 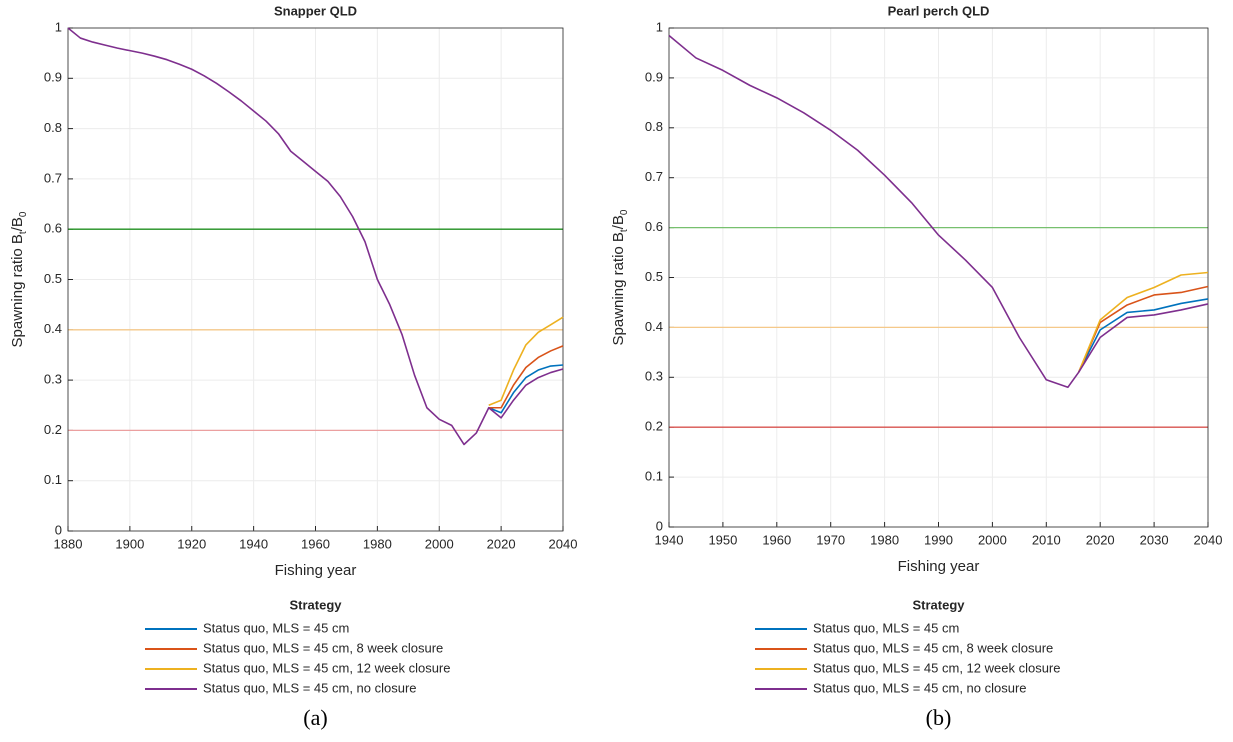 What do you see at coordinates (315, 10) in the screenshot?
I see `chart-title: Snapper QLD` at bounding box center [315, 10].